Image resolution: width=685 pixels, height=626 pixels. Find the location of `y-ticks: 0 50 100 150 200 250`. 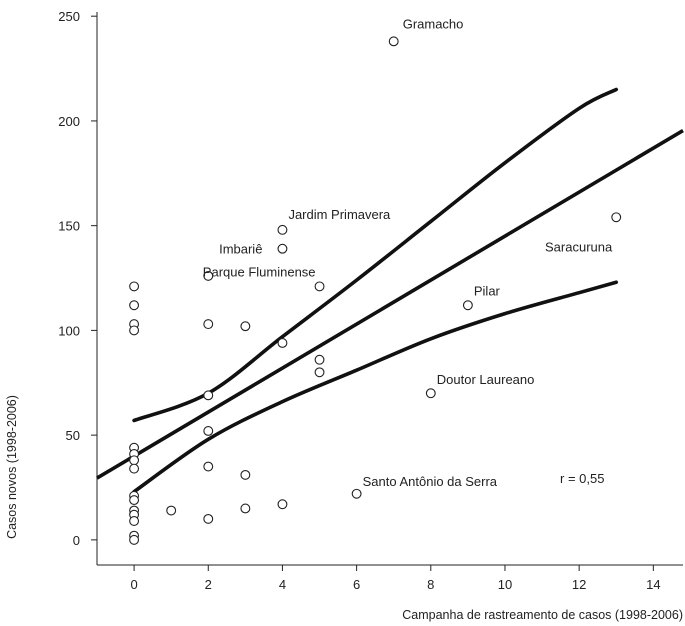

y-ticks: 0 50 100 150 200 250 is located at coordinates (77, 278).